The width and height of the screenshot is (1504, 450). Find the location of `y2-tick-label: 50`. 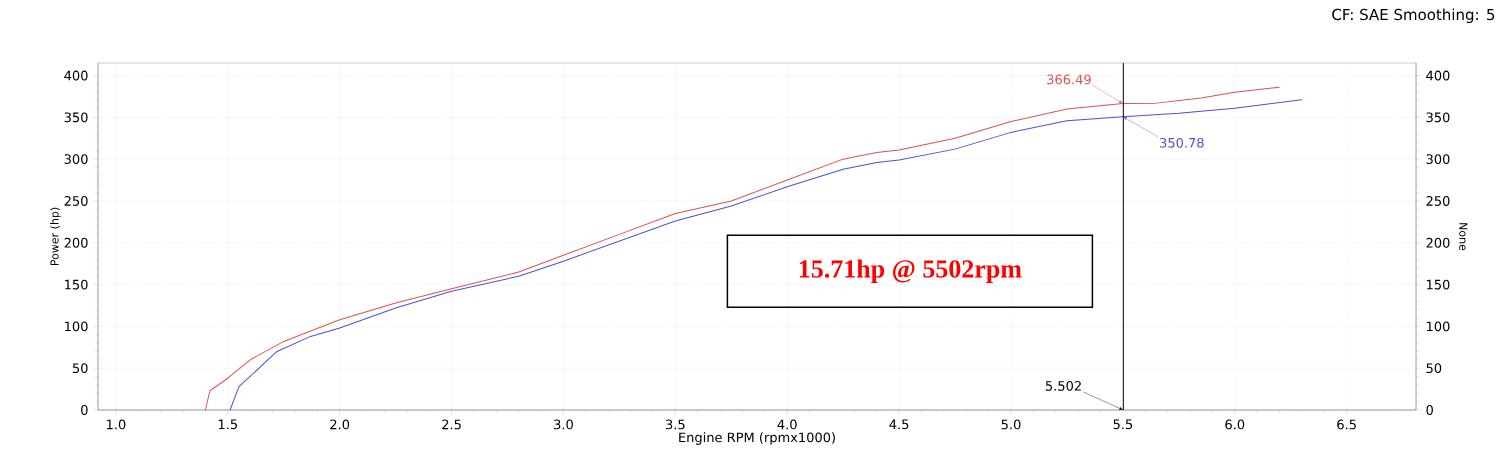

y2-tick-label: 50 is located at coordinates (1434, 368).